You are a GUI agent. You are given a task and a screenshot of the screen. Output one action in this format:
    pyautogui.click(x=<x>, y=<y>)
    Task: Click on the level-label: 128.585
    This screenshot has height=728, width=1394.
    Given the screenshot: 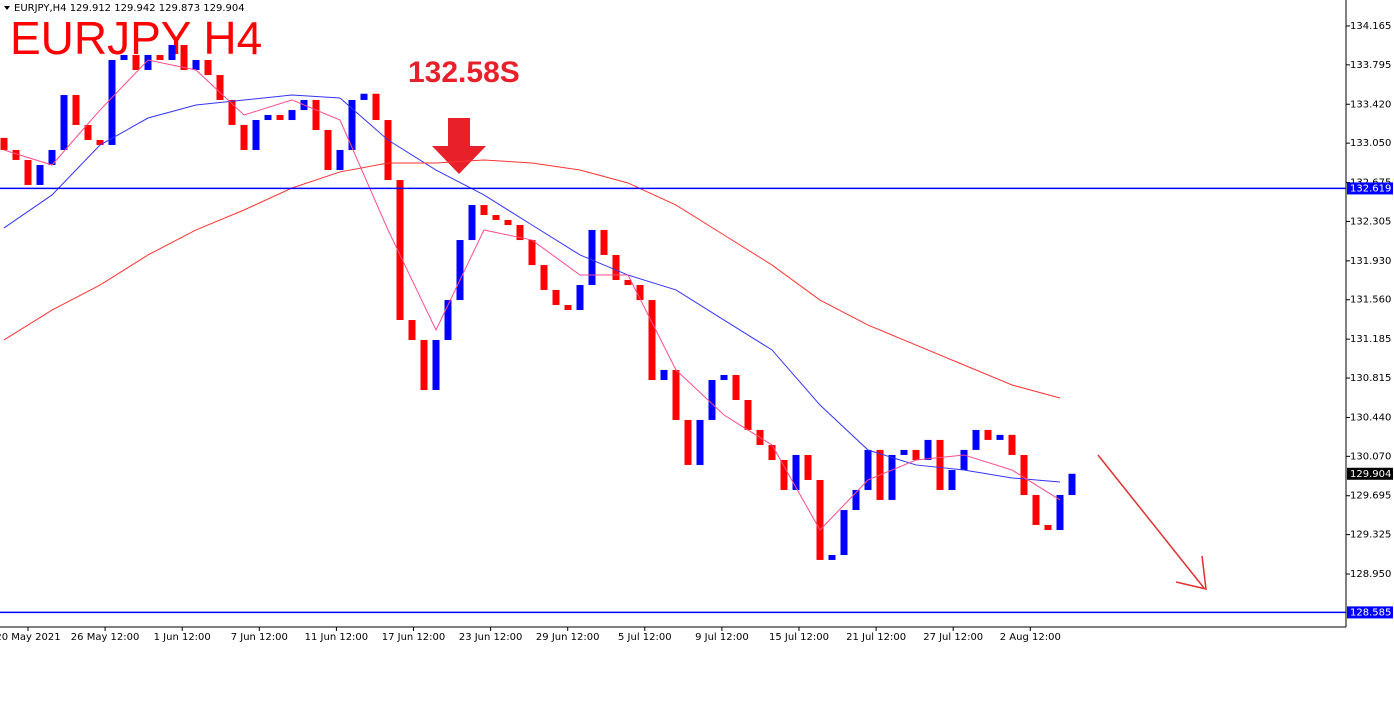 What is the action you would take?
    pyautogui.click(x=1370, y=612)
    